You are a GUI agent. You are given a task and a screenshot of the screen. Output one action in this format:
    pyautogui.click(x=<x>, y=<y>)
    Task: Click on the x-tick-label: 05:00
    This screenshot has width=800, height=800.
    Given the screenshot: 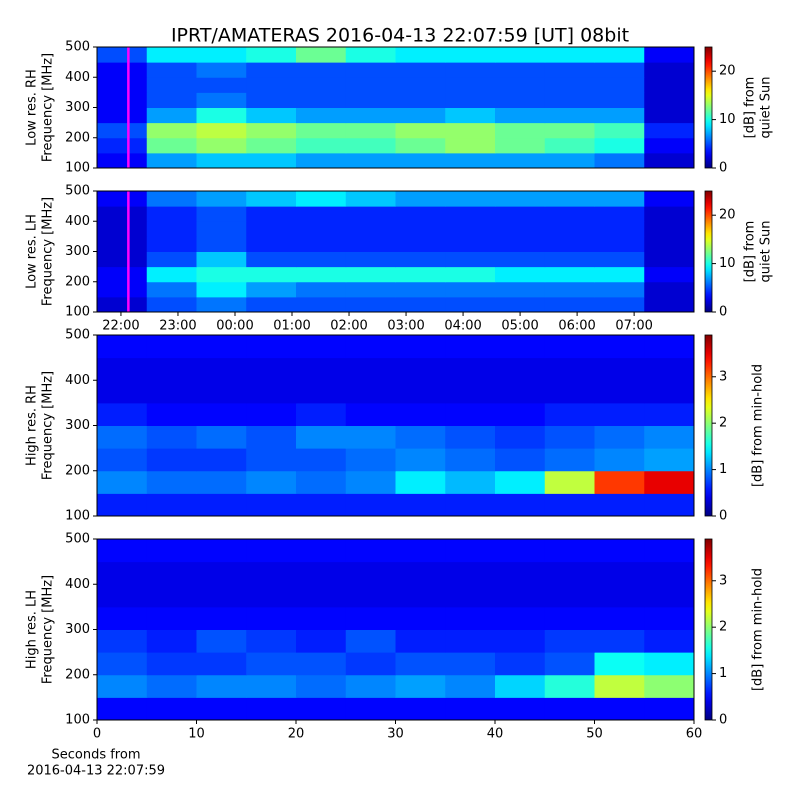 What is the action you would take?
    pyautogui.click(x=519, y=326)
    